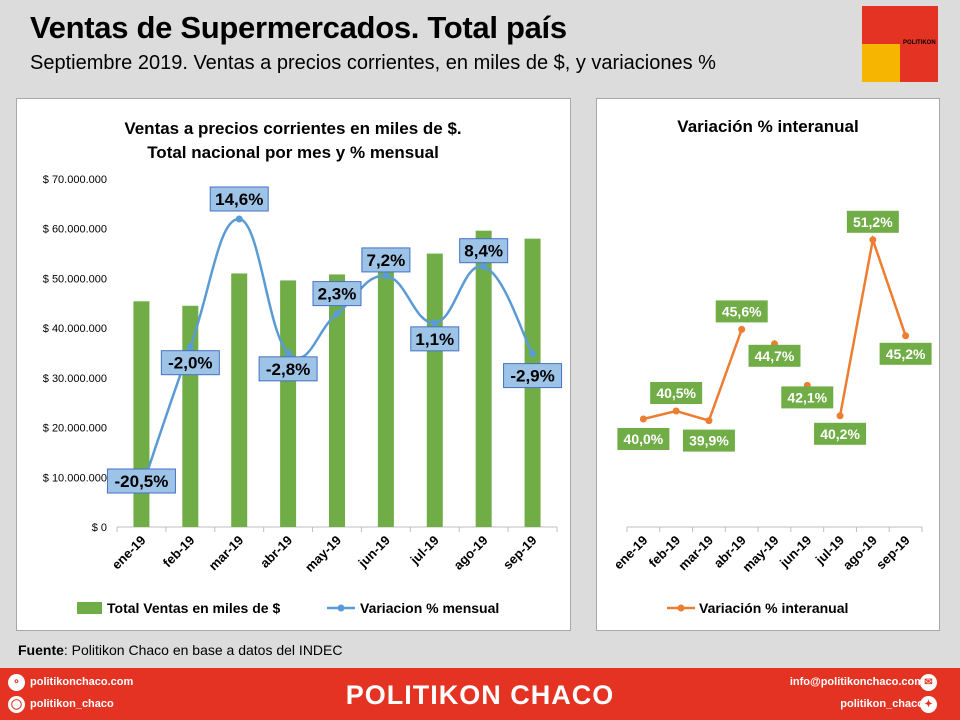 The width and height of the screenshot is (960, 720). I want to click on data-label: 40,5%, so click(676, 393).